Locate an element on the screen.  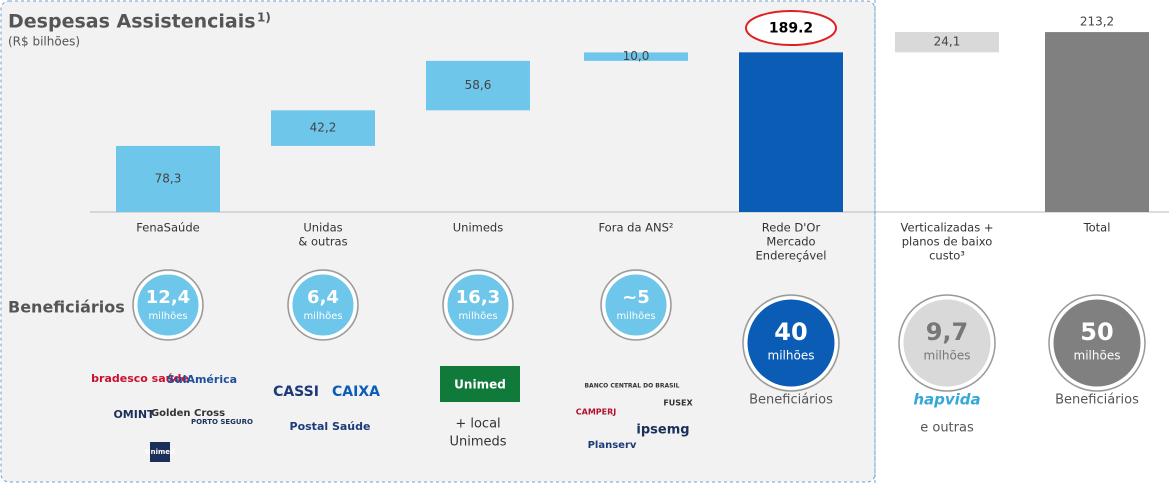
beneficiary-badge: ~5 milhões is located at coordinates (636, 305).